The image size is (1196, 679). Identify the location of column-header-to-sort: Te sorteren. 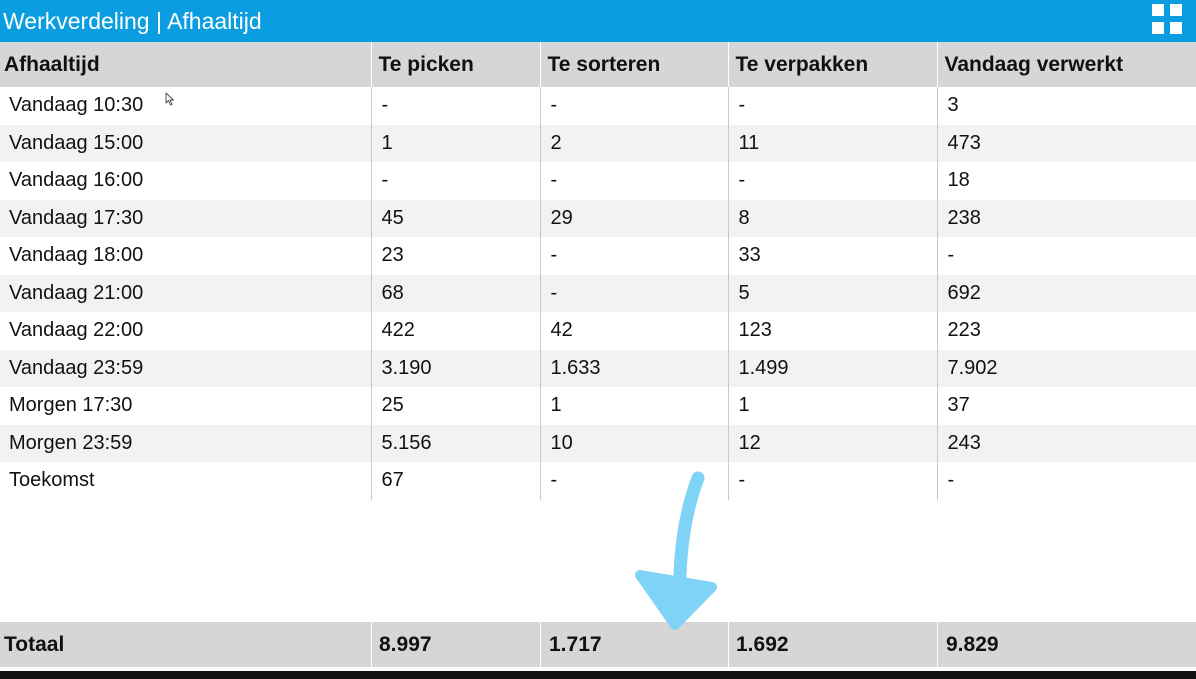
(633, 64).